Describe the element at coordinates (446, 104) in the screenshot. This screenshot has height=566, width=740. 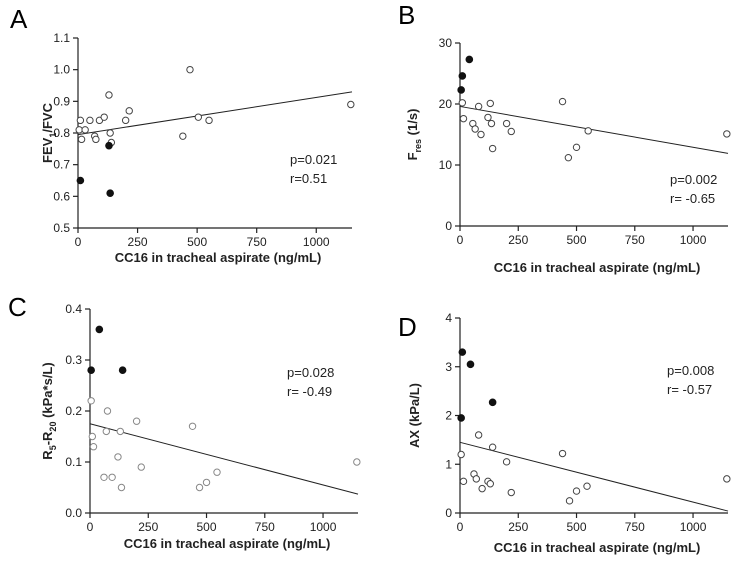
I see `y-tick-label: 20` at that location.